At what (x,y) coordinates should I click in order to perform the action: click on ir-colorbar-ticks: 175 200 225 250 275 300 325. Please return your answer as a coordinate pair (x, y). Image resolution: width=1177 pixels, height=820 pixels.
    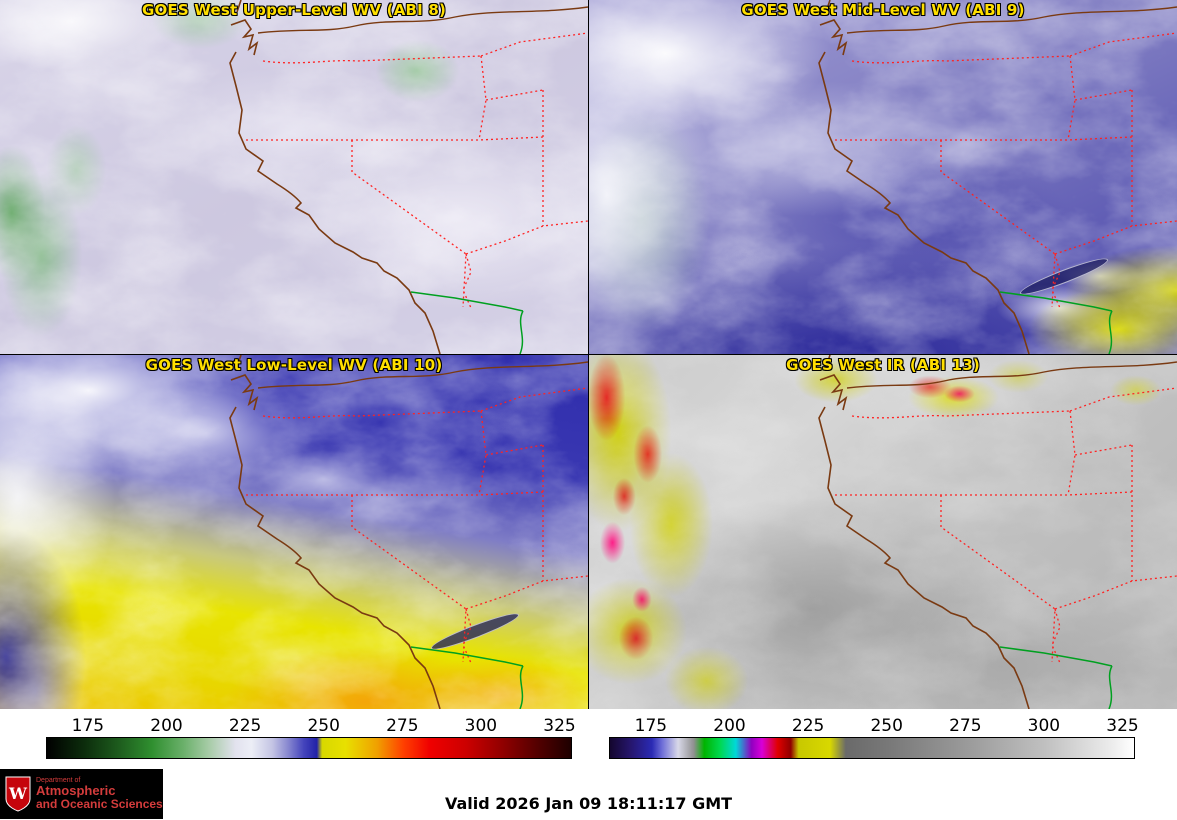
    Looking at the image, I should click on (874, 723).